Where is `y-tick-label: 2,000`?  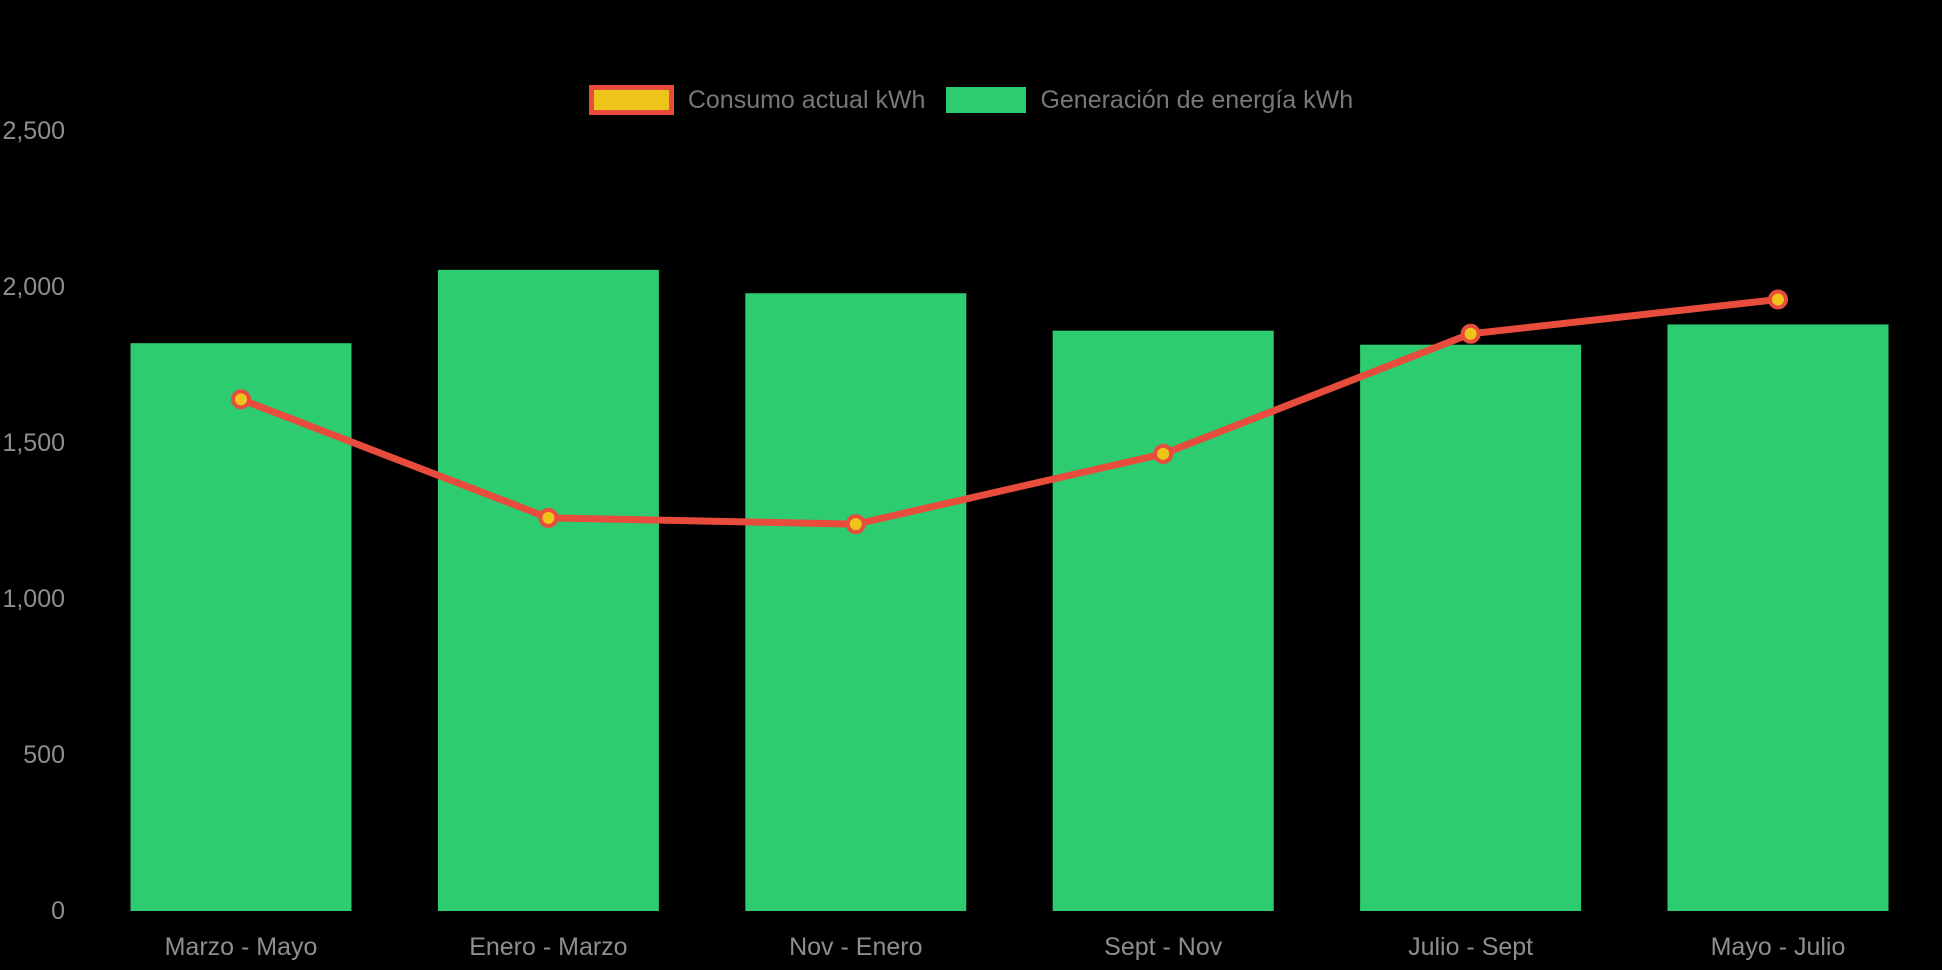
y-tick-label: 2,000 is located at coordinates (33, 287).